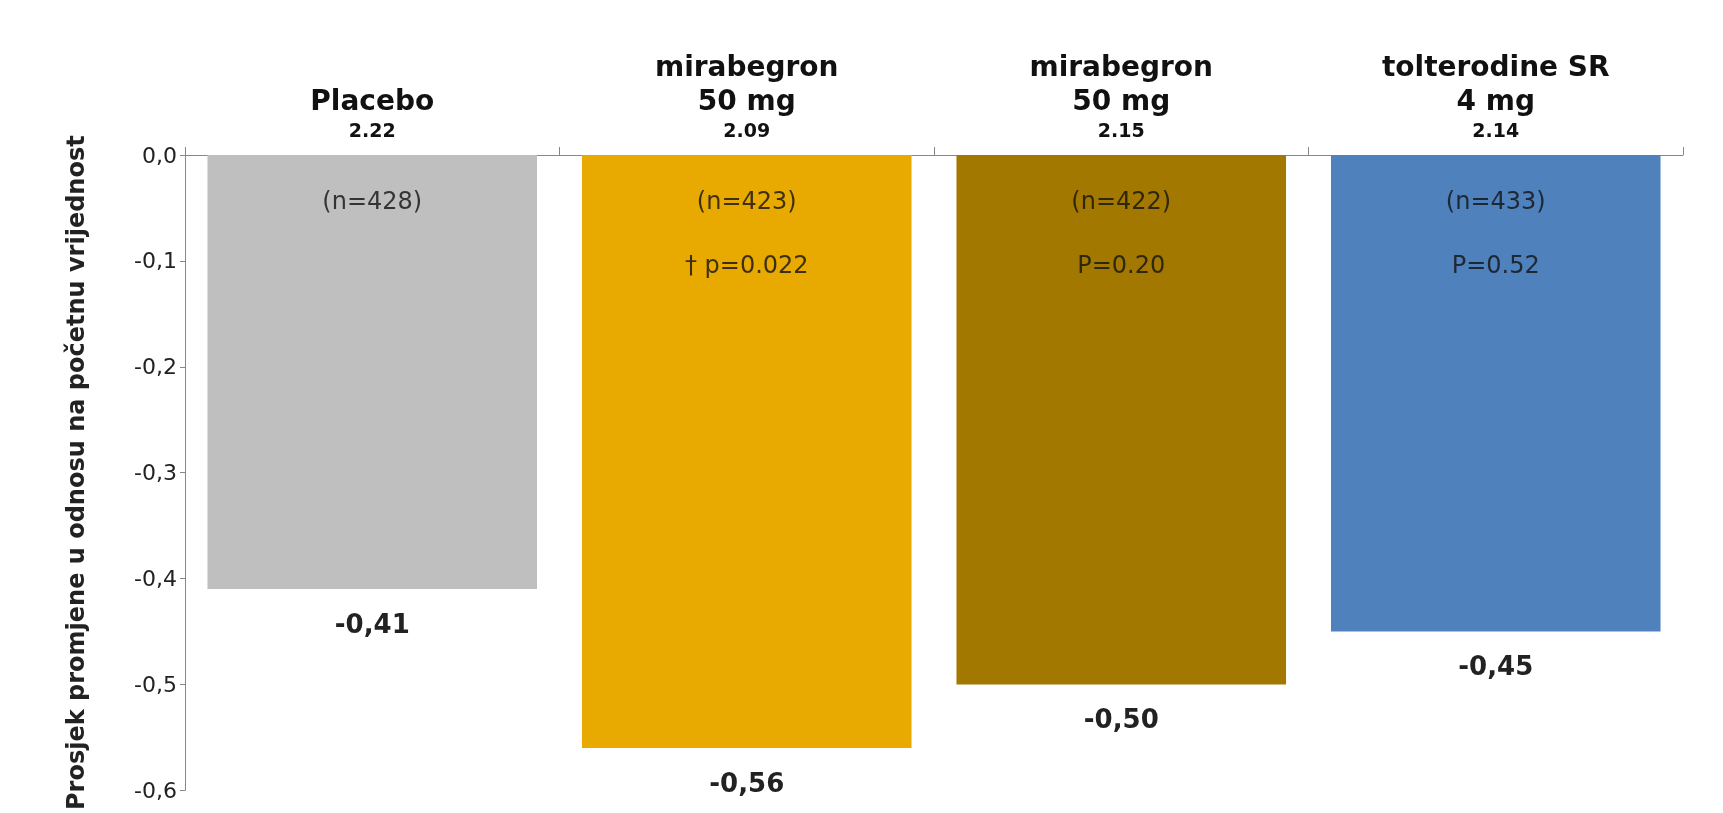 This screenshot has width=1723, height=813. Describe the element at coordinates (372, 624) in the screenshot. I see `data-label: -0,41` at that location.